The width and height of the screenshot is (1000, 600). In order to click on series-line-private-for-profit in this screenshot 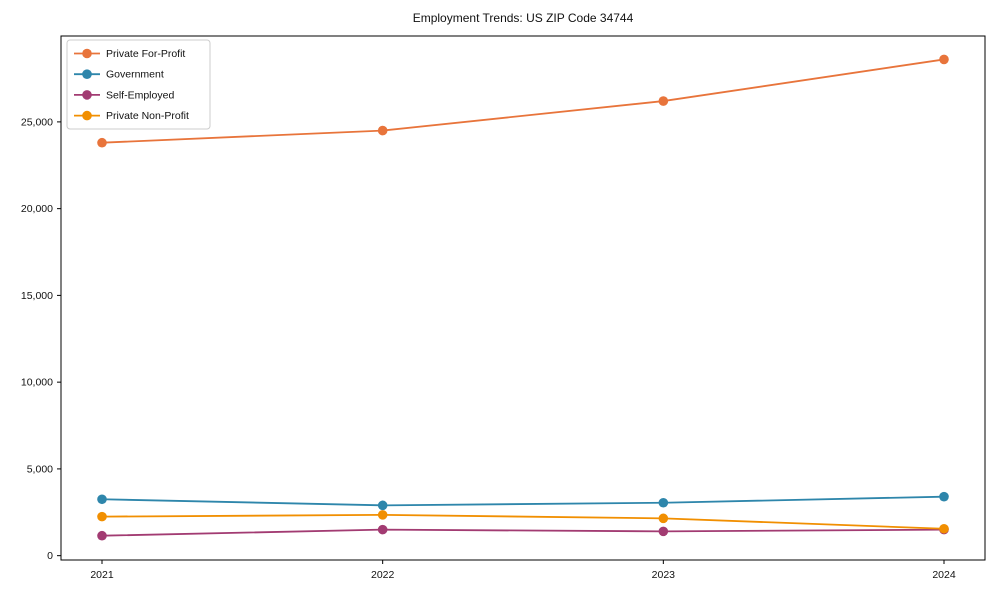, I will do `click(523, 101)`.